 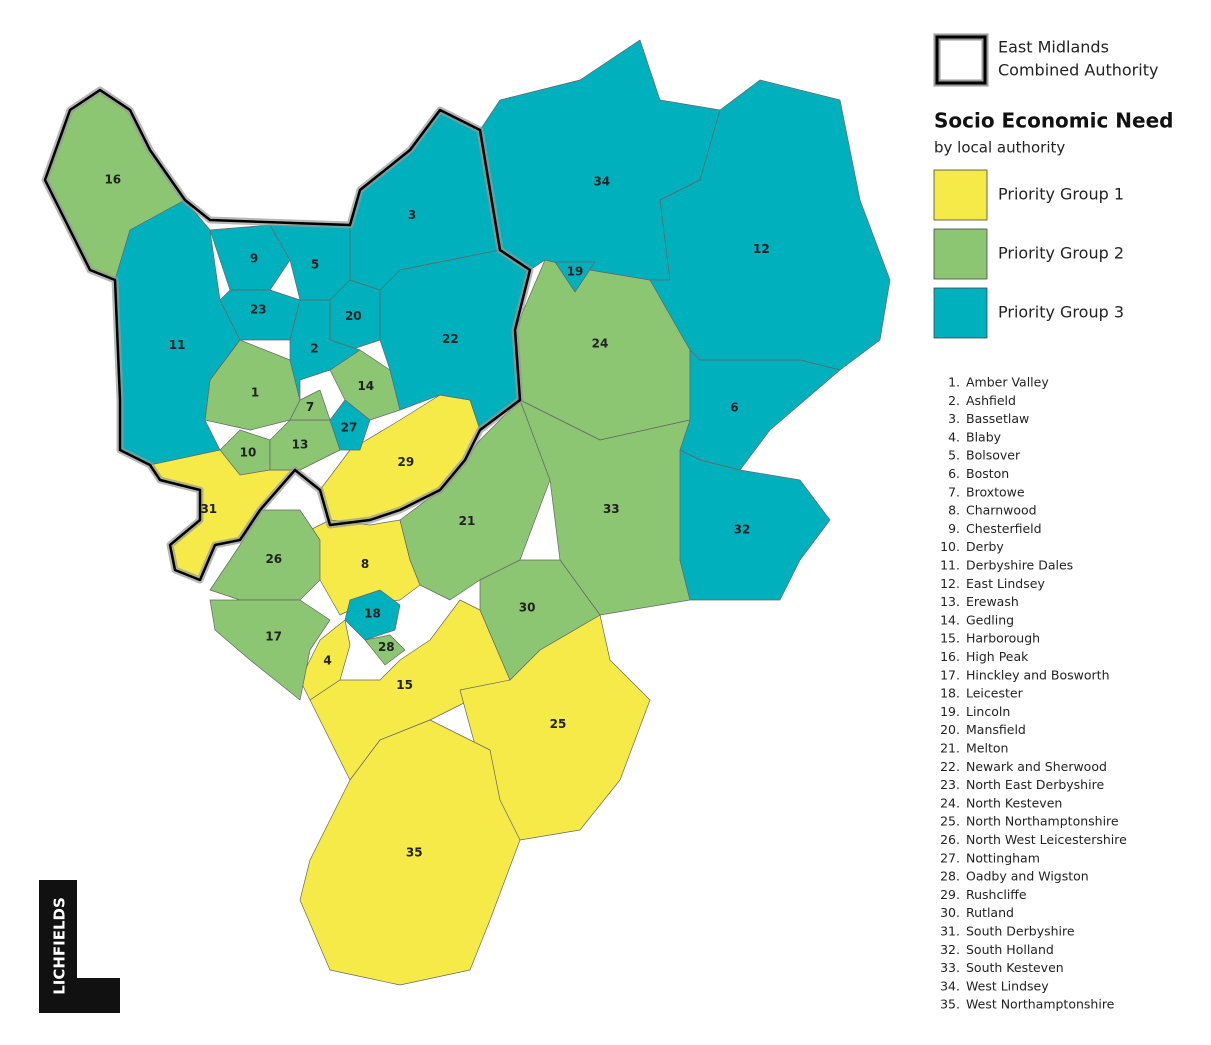 I want to click on area-label: 10, so click(x=248, y=453).